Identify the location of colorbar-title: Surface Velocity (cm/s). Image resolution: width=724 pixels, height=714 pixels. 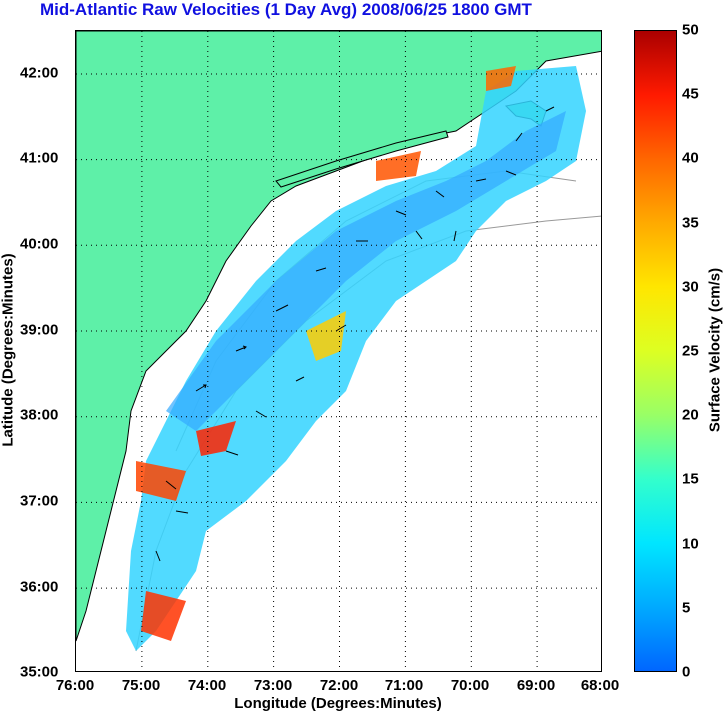
(715, 350).